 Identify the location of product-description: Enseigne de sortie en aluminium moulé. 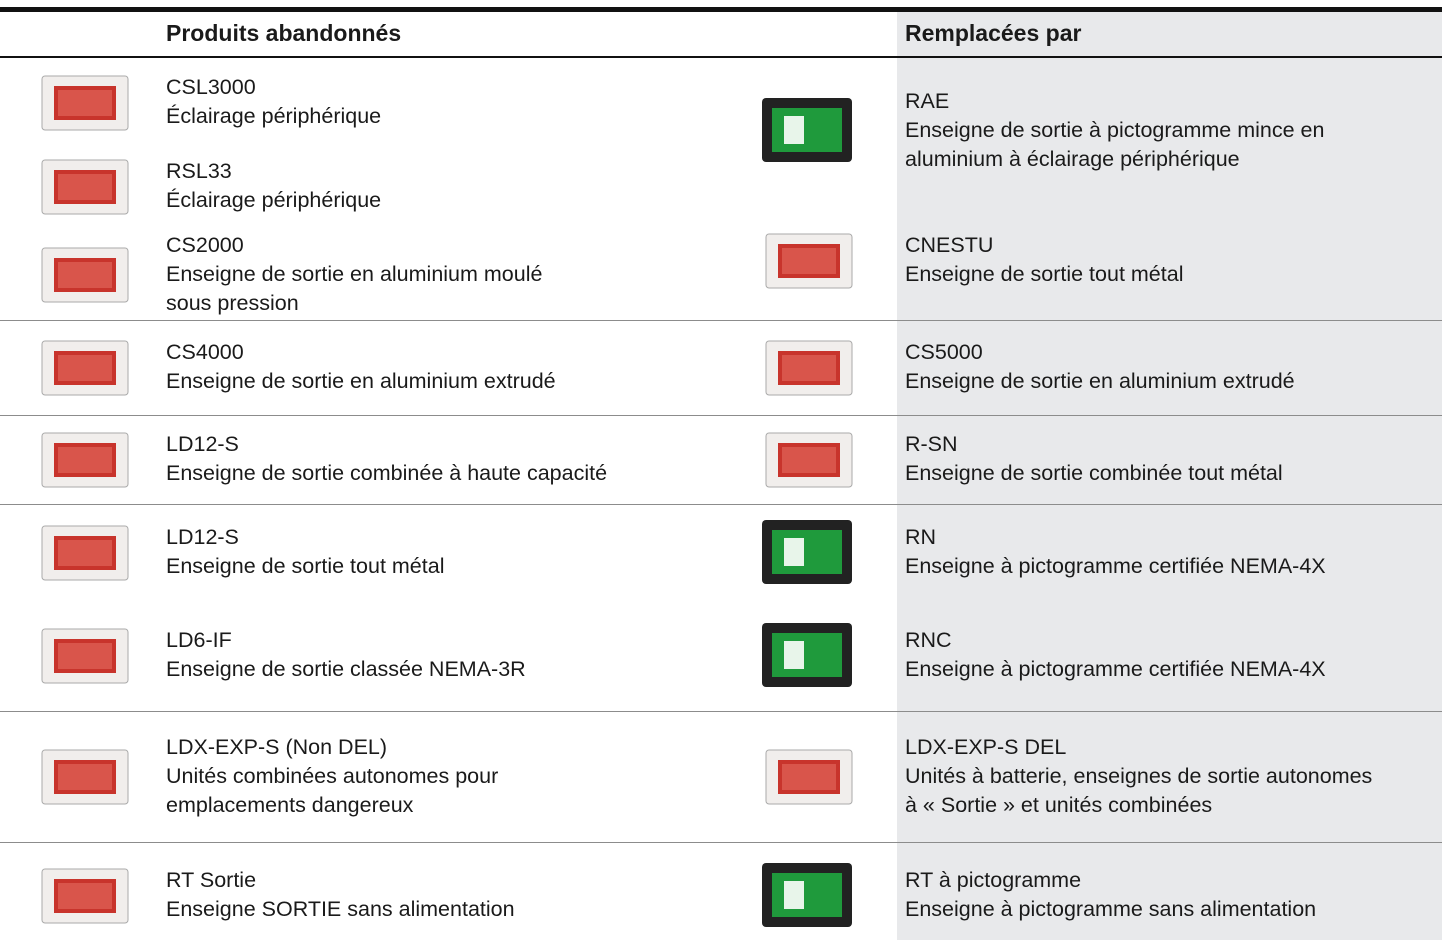
(354, 273).